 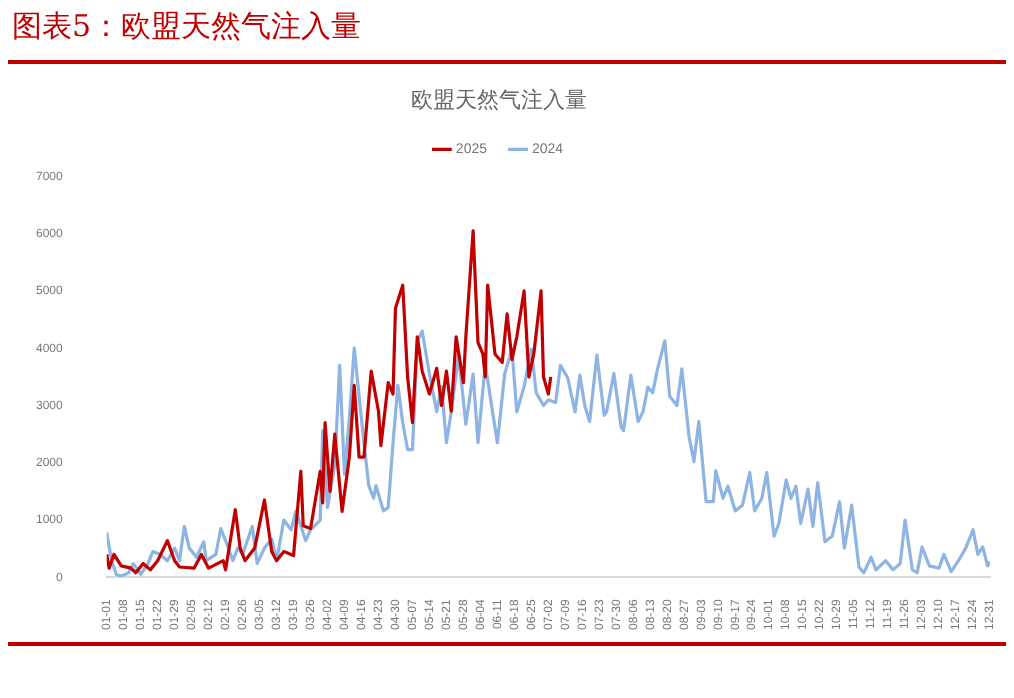 I want to click on chart-title: 图表5：欧盟天然气注入量, so click(x=187, y=27).